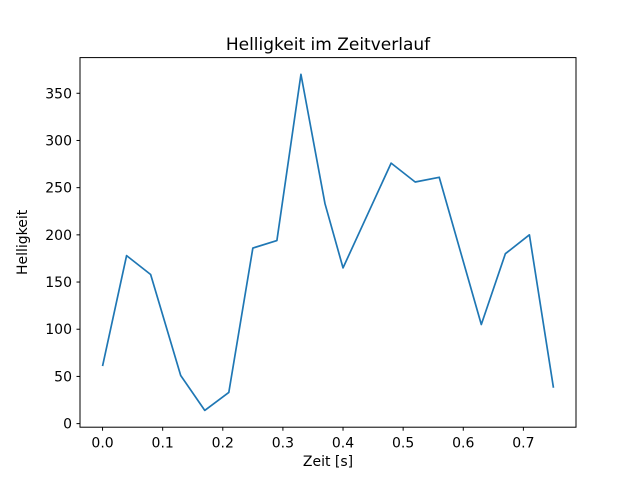  Describe the element at coordinates (283, 444) in the screenshot. I see `x-tick-label: 0.3` at that location.